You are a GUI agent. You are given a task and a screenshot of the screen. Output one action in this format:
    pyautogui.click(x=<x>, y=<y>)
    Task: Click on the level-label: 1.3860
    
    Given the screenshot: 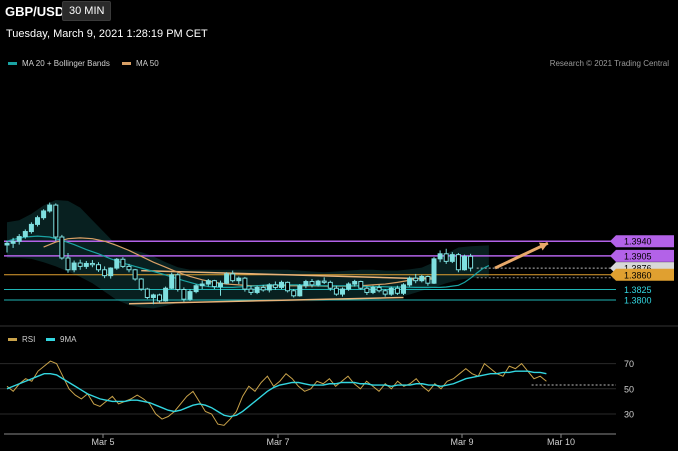 What is the action you would take?
    pyautogui.click(x=638, y=275)
    